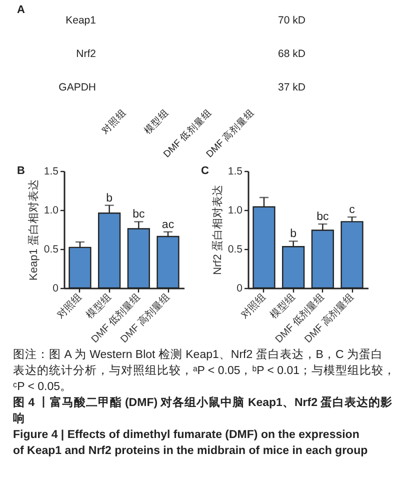 The height and width of the screenshot is (478, 413). Describe the element at coordinates (21, 171) in the screenshot. I see `chart-title: B` at that location.